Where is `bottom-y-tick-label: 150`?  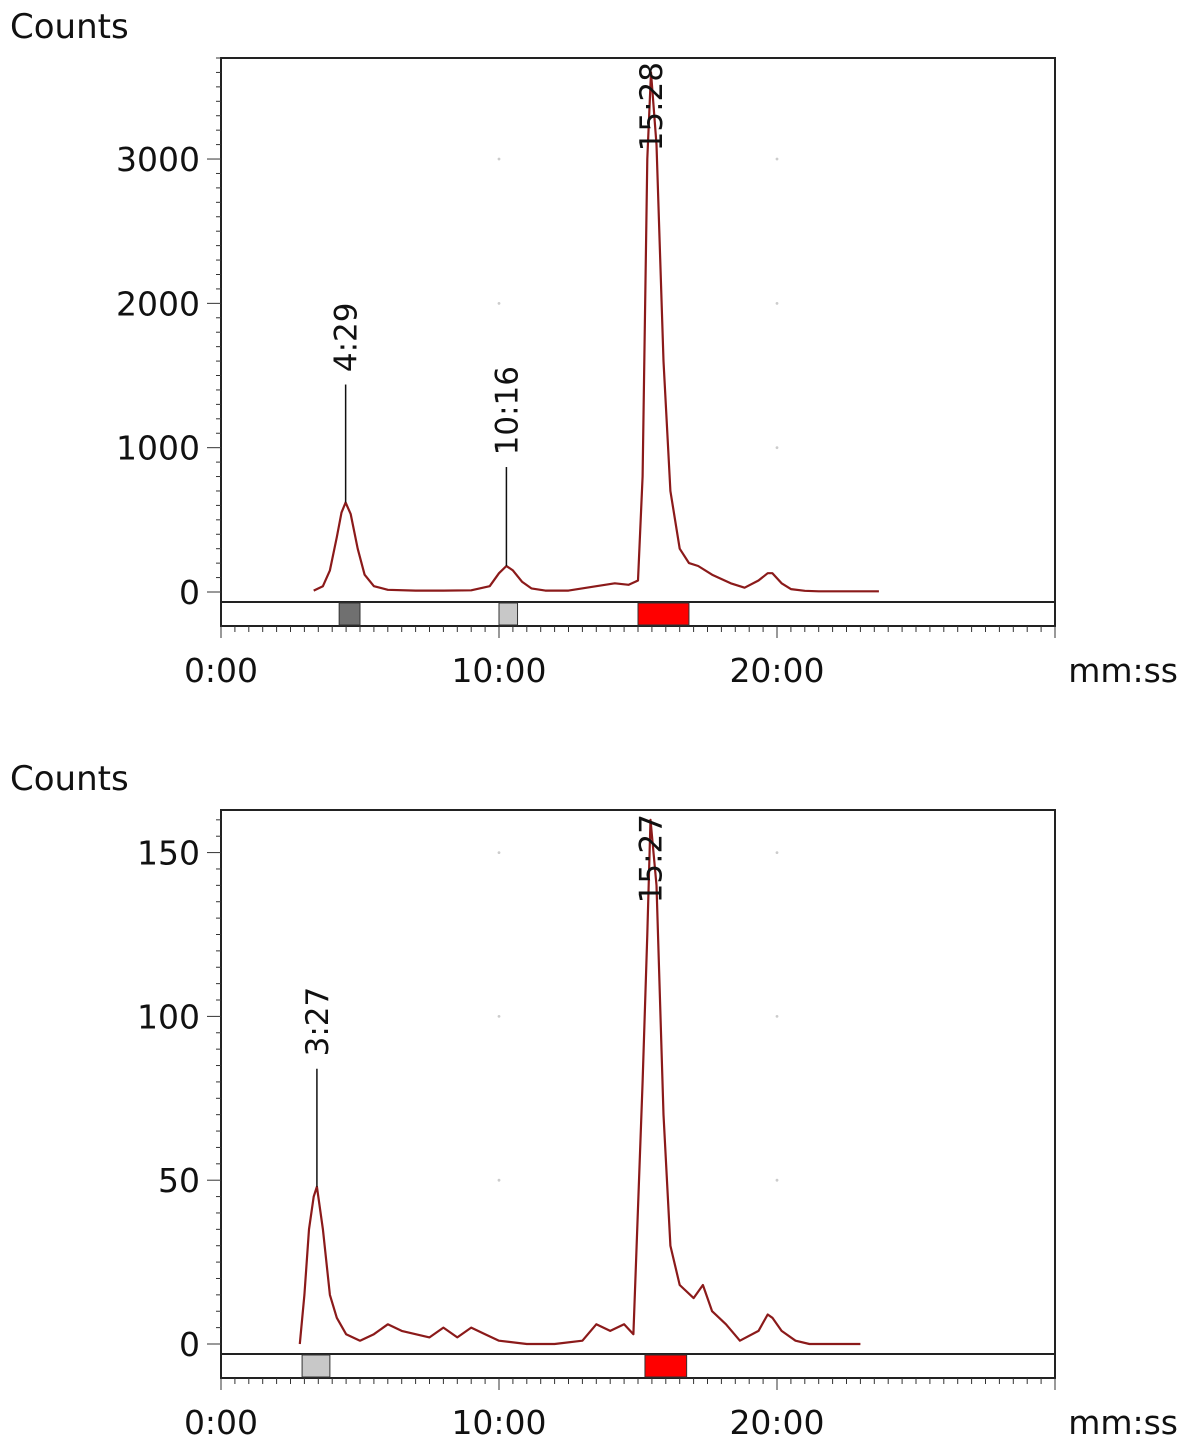
bottom-y-tick-label: 150 is located at coordinates (168, 853).